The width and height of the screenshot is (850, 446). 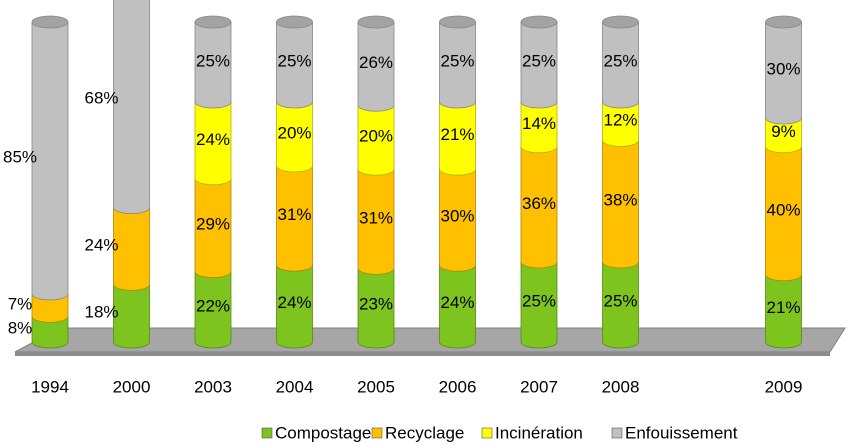 I want to click on x-tick-label: 2008, so click(x=621, y=386).